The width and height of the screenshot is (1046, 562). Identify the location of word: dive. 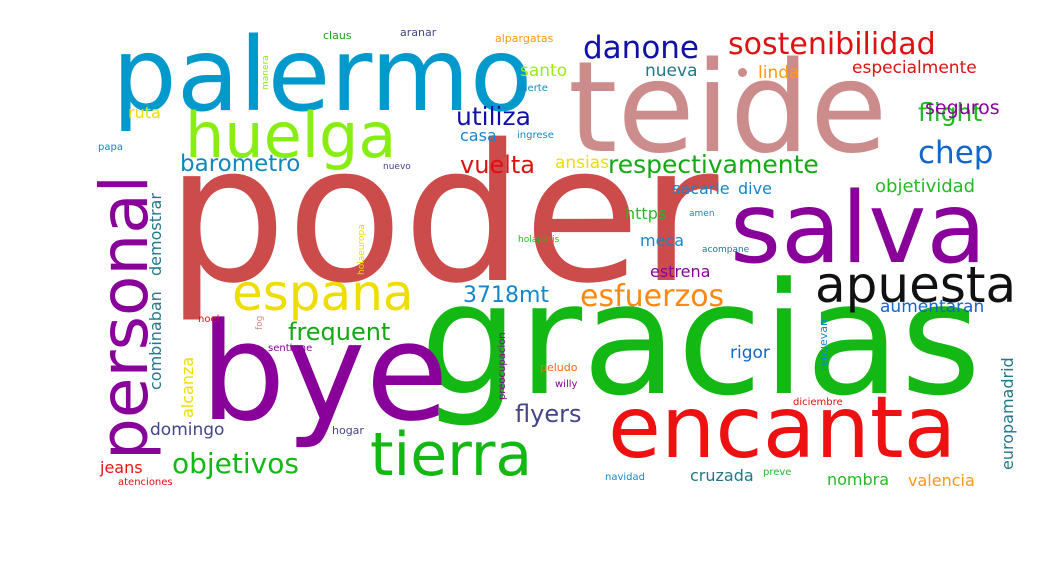
(755, 188).